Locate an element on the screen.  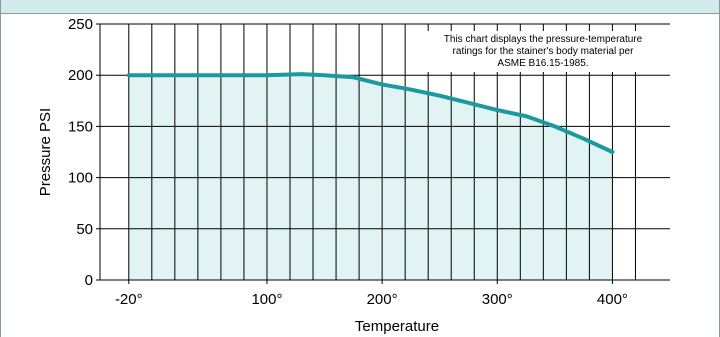
annotation-box is located at coordinates (543, 51).